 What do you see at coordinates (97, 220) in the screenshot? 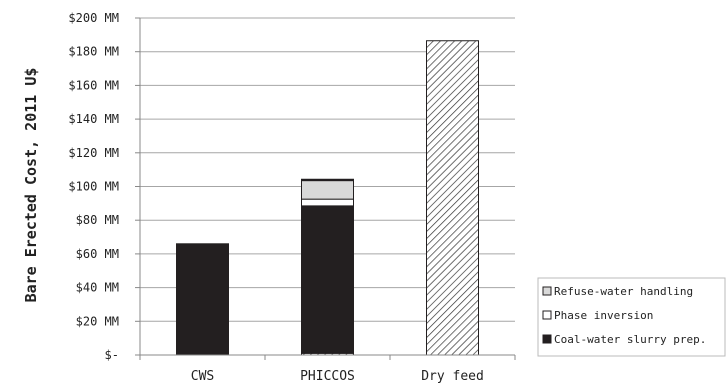
I see `y-tick-label: $80 MM` at bounding box center [97, 220].